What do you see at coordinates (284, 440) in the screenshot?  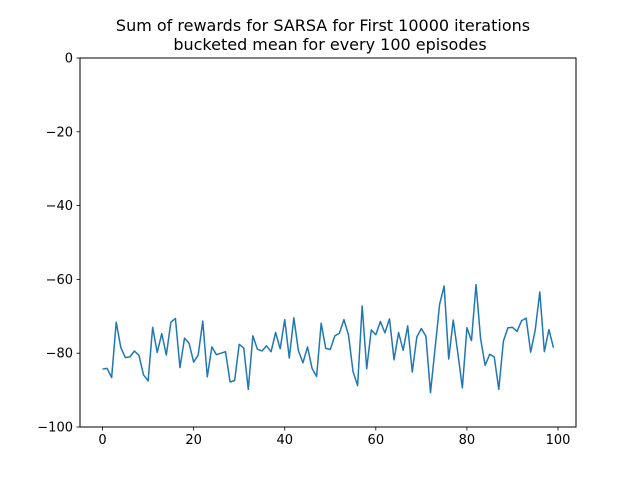 I see `x-tick-label: 40` at bounding box center [284, 440].